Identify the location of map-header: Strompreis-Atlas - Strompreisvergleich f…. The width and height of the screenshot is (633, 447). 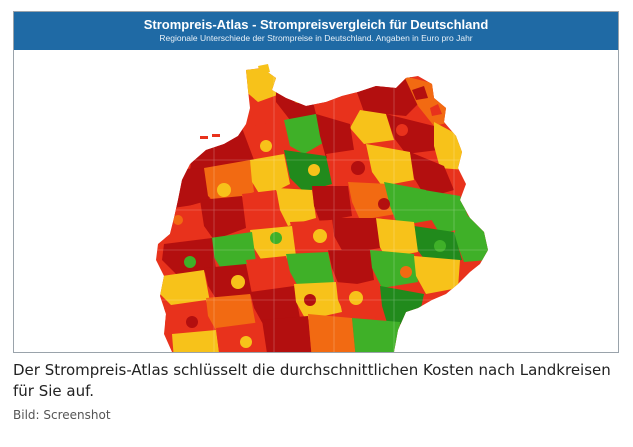
(316, 31).